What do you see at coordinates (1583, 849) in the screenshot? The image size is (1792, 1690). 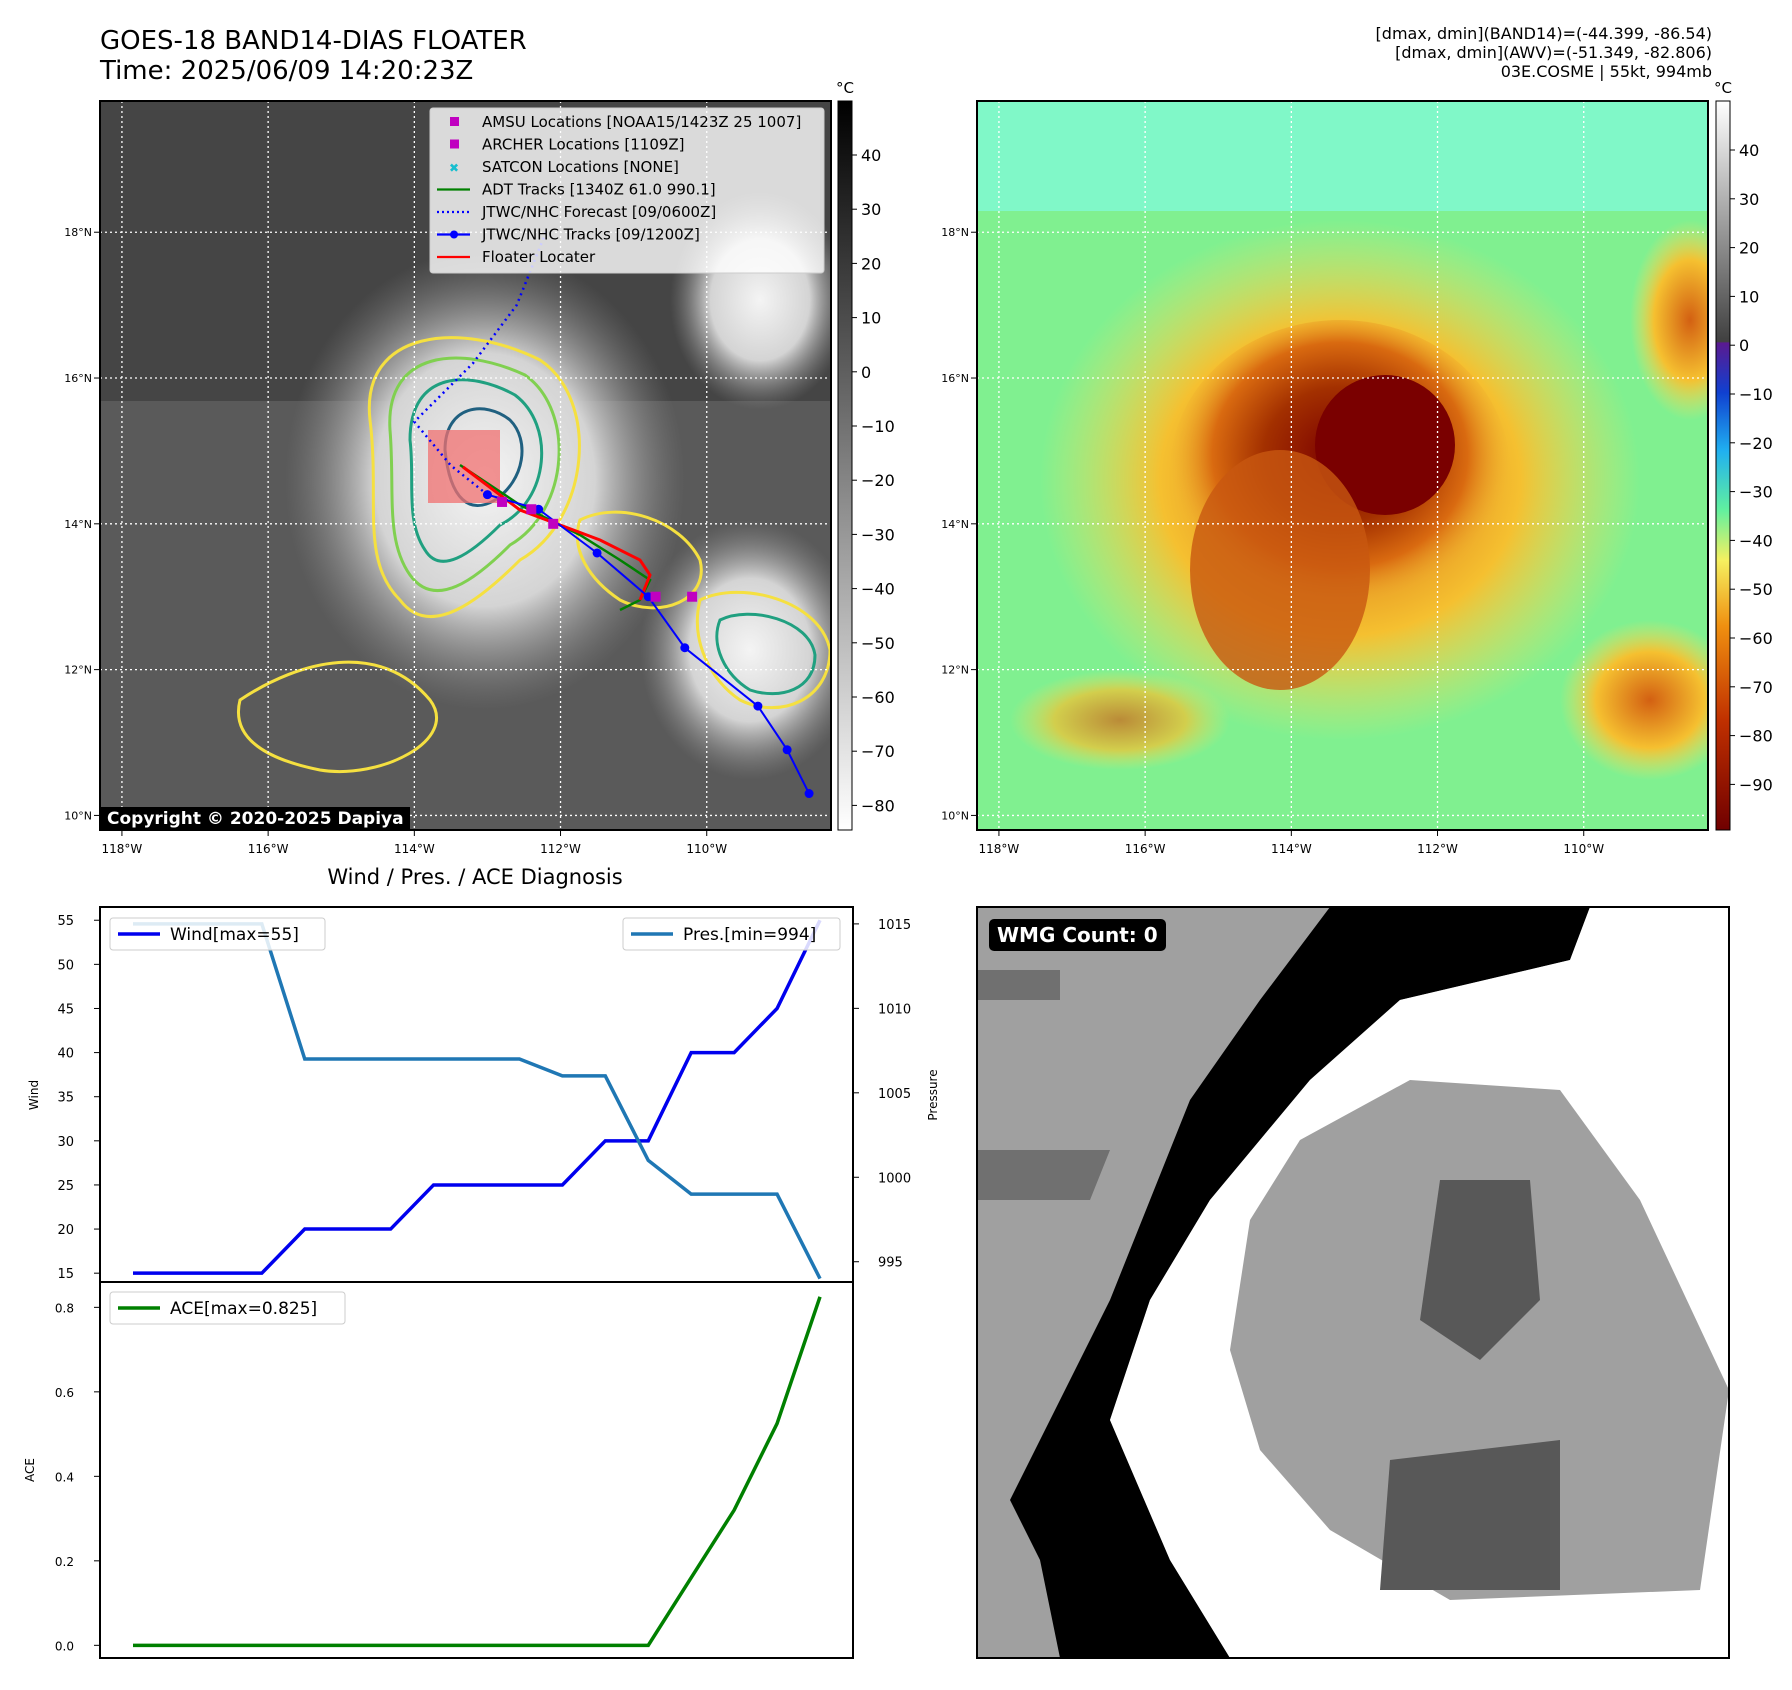 I see `lon-tick-label: 110°W` at bounding box center [1583, 849].